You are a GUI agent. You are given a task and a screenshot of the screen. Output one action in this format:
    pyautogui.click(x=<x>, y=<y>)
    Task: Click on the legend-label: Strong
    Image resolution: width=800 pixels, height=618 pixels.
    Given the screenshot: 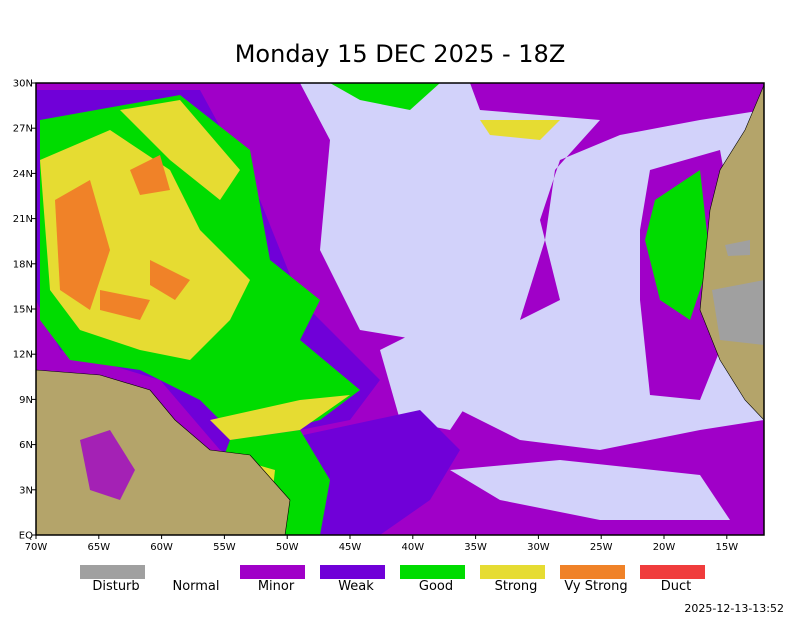 What is the action you would take?
    pyautogui.click(x=516, y=586)
    